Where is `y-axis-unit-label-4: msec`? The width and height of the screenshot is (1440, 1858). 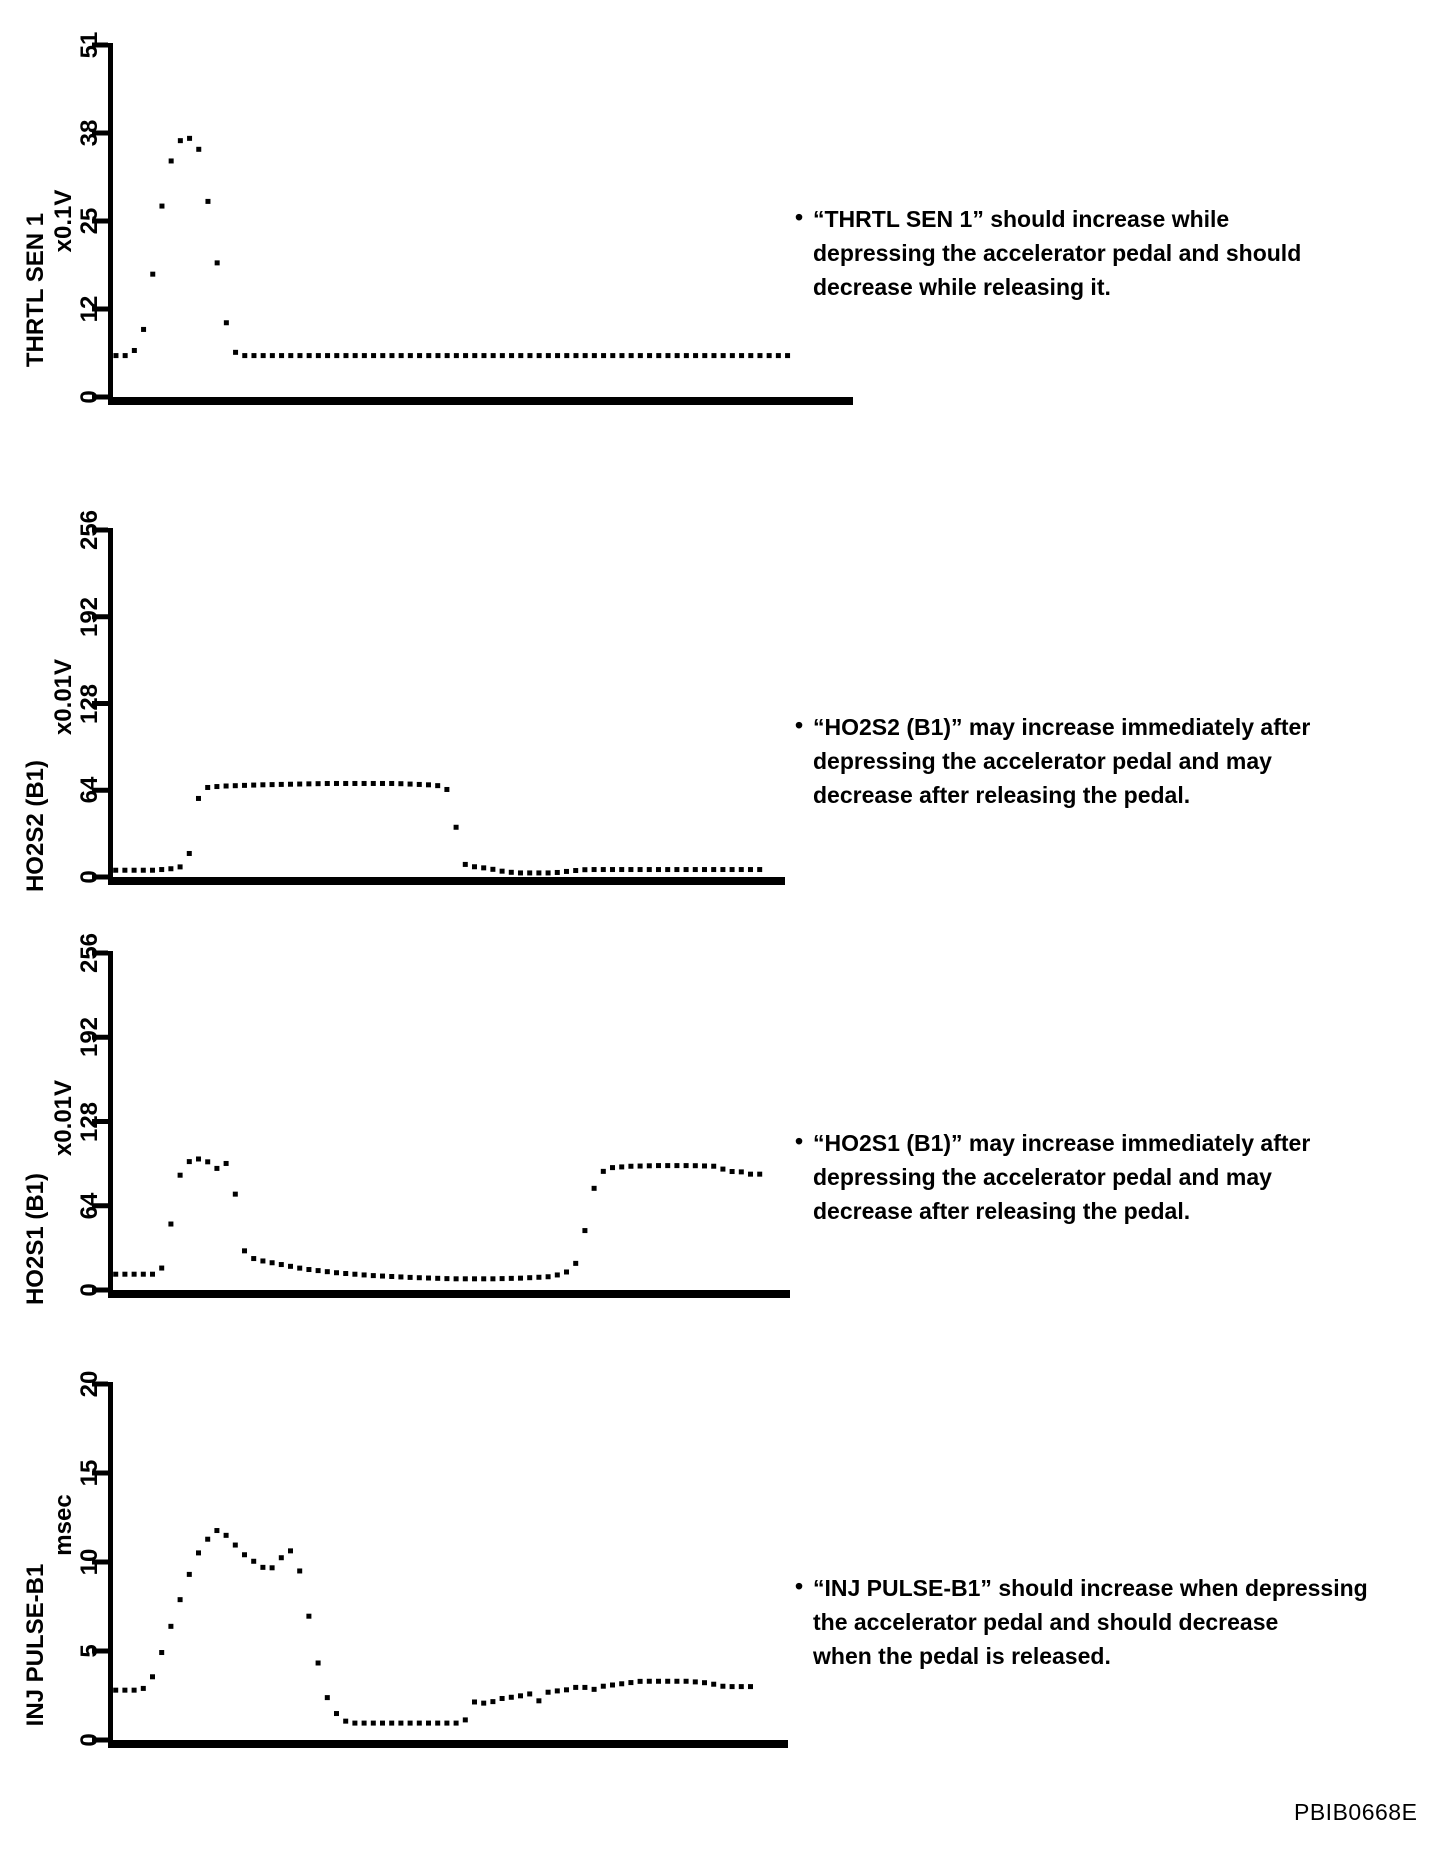
y-axis-unit-label-4: msec is located at coordinates (63, 1525).